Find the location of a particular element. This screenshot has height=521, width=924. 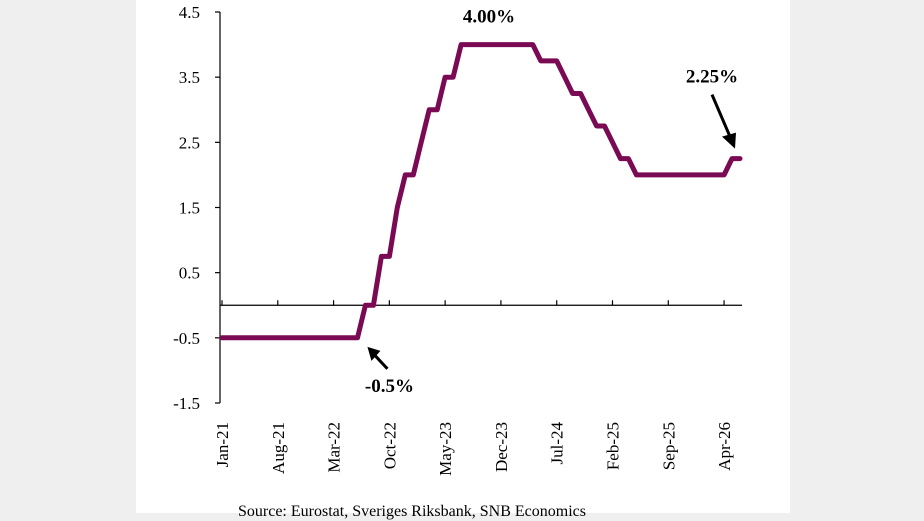

y-tick-label: 3.5 is located at coordinates (189, 77).